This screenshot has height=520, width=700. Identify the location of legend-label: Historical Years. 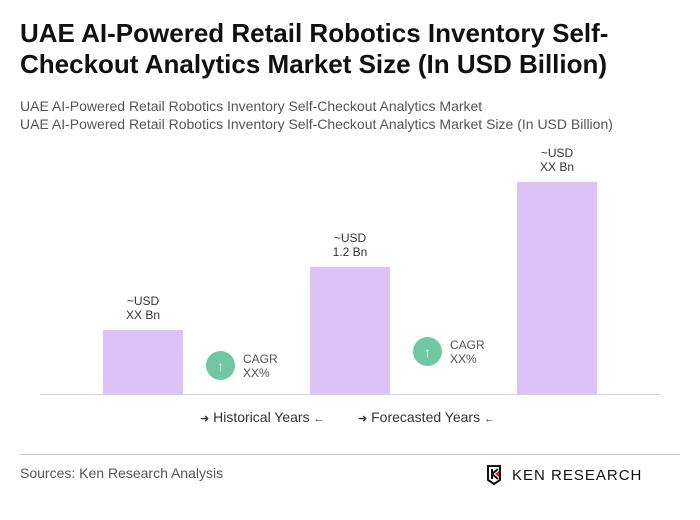
(261, 417).